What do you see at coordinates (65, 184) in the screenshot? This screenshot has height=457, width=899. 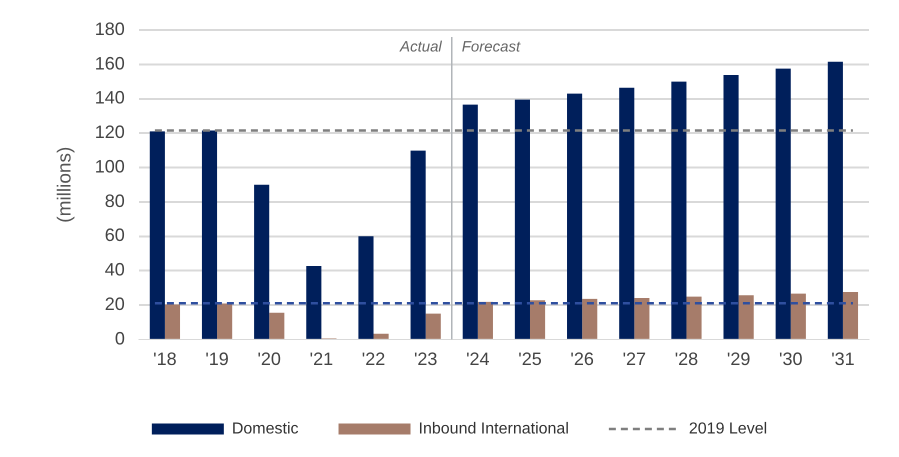 I see `y-axis-title: (millions)` at bounding box center [65, 184].